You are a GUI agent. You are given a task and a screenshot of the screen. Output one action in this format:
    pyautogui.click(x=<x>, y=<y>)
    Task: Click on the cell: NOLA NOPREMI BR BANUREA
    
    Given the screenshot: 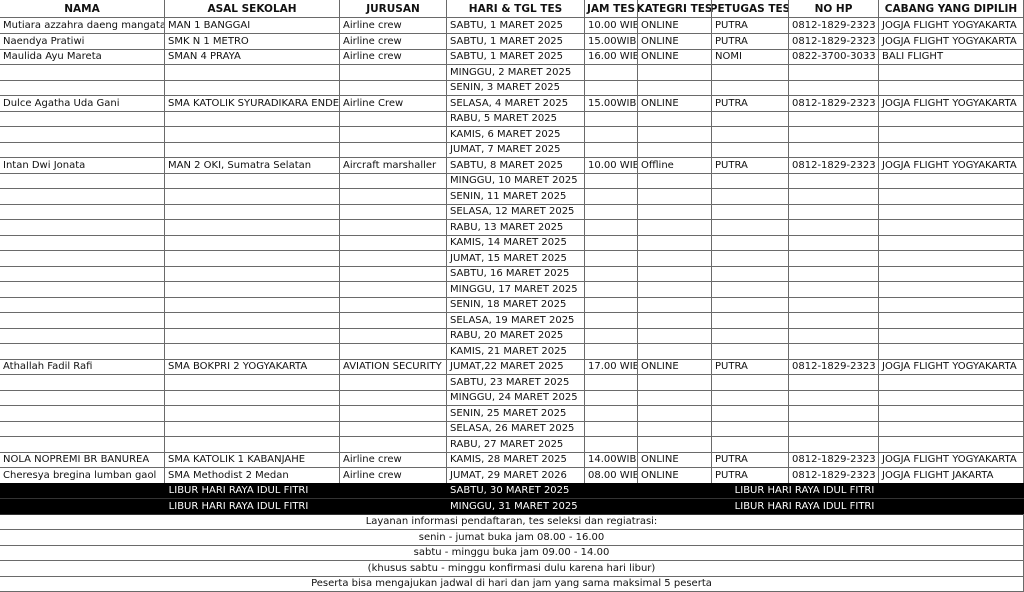 What is the action you would take?
    pyautogui.click(x=82, y=460)
    